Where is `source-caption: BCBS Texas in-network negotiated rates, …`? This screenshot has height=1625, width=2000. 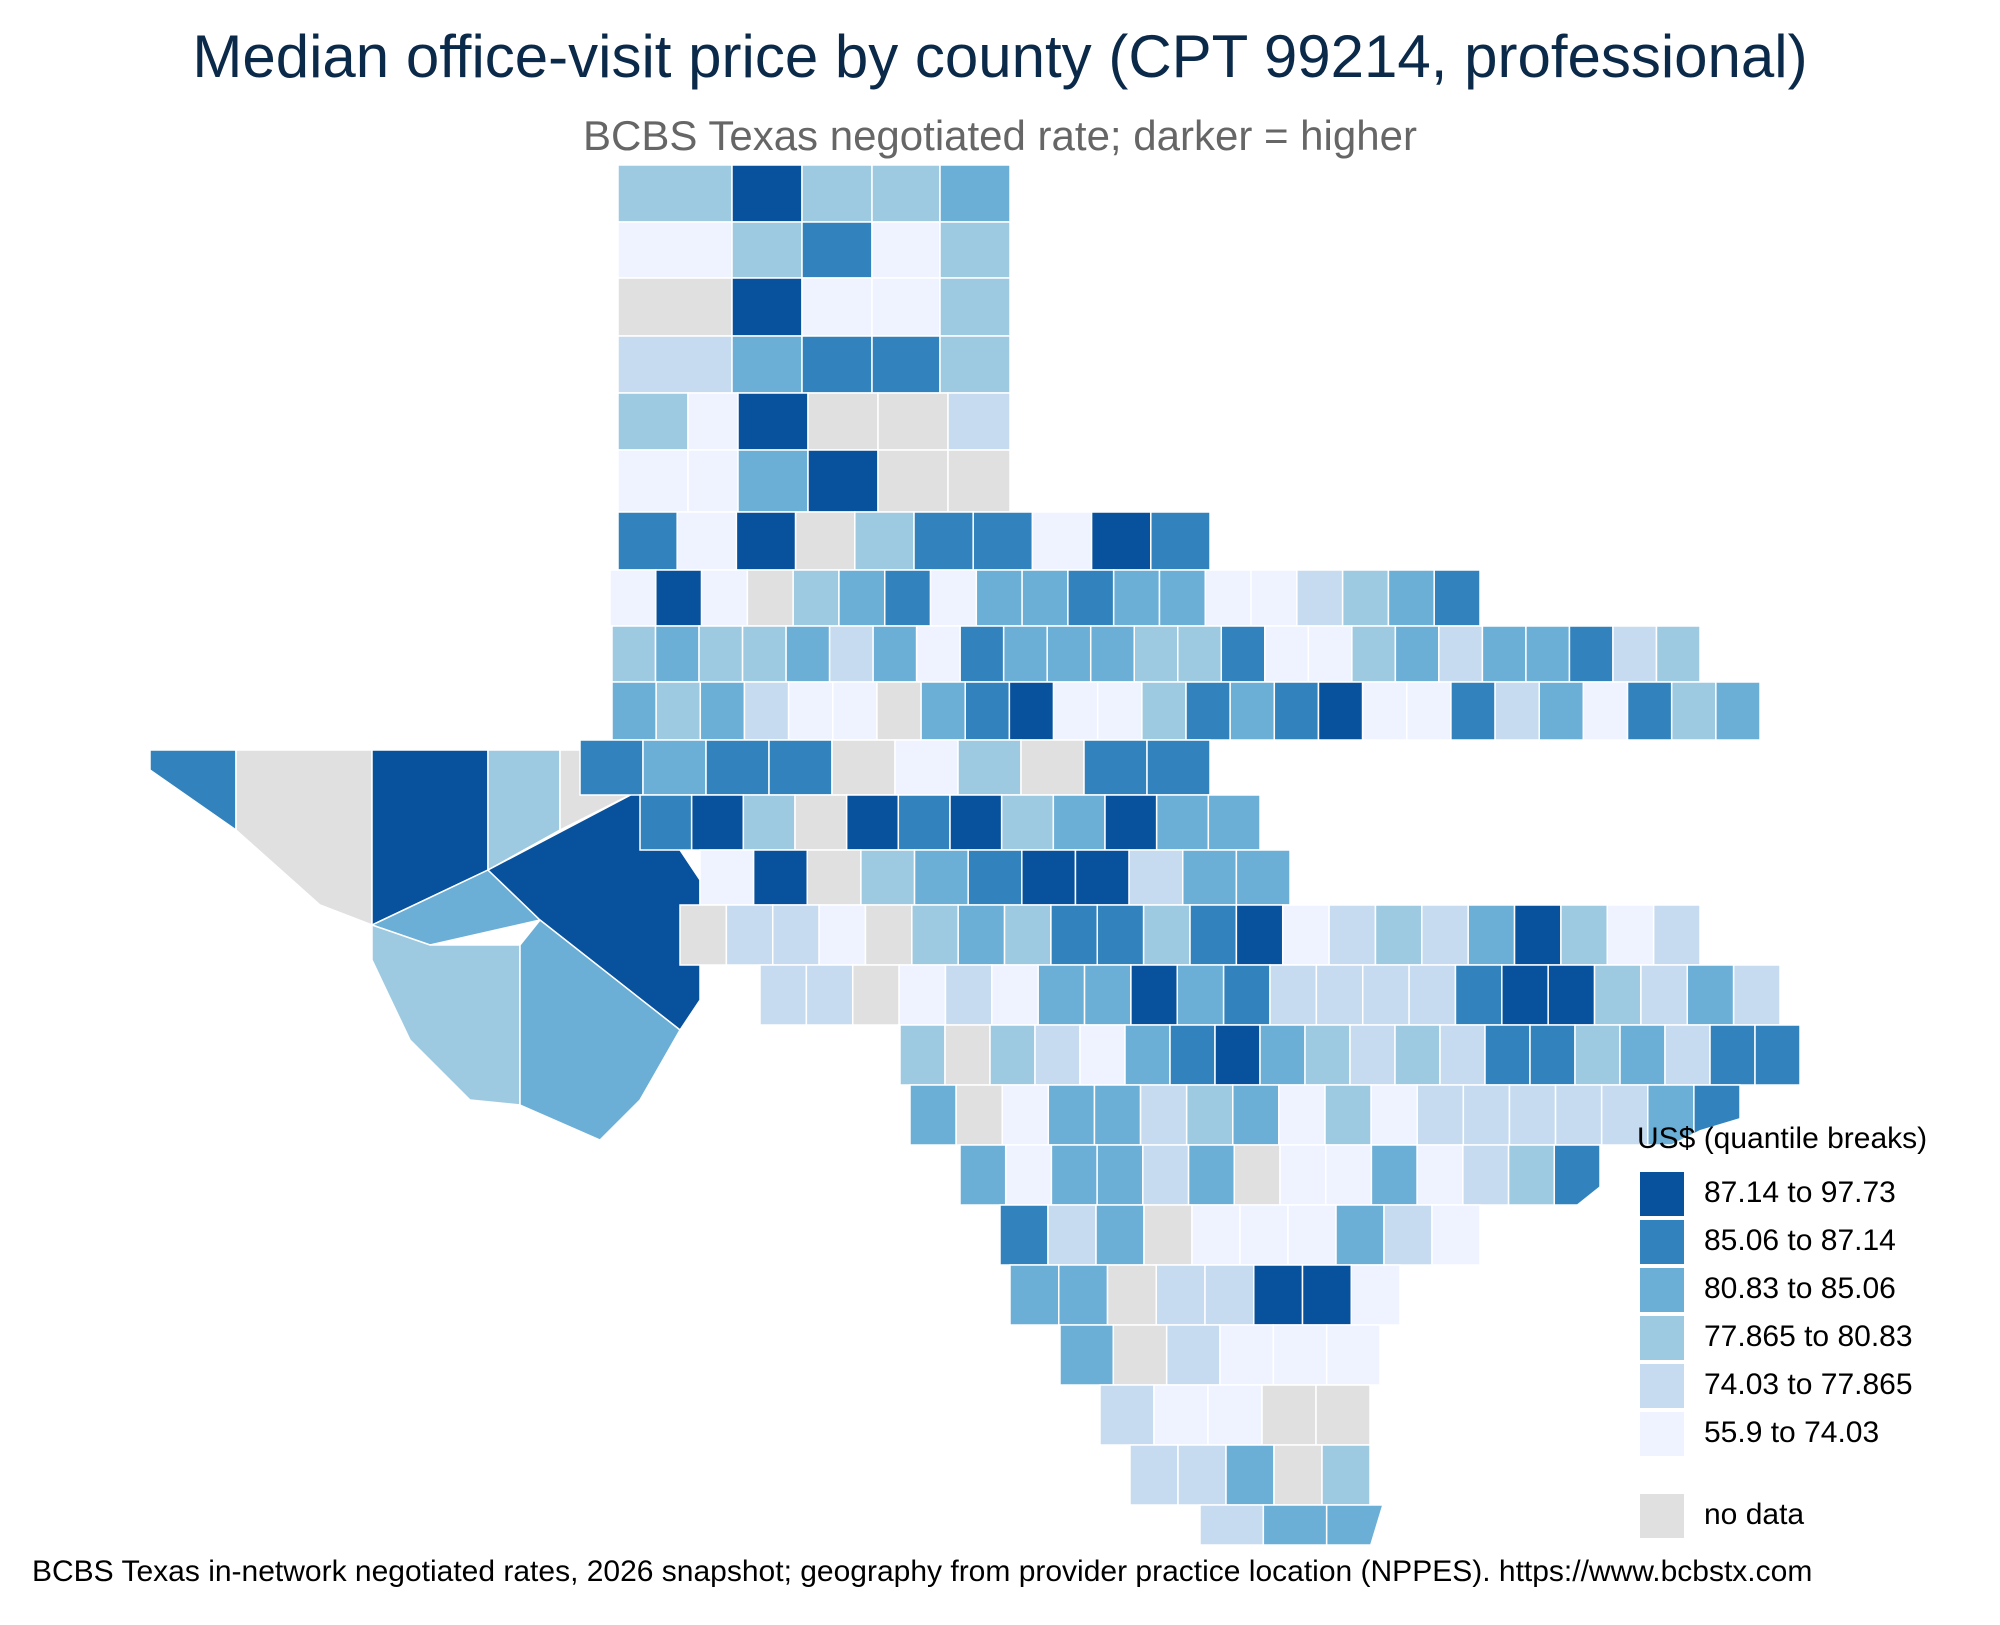
source-caption: BCBS Texas in-network negotiated rates, … is located at coordinates (922, 1571).